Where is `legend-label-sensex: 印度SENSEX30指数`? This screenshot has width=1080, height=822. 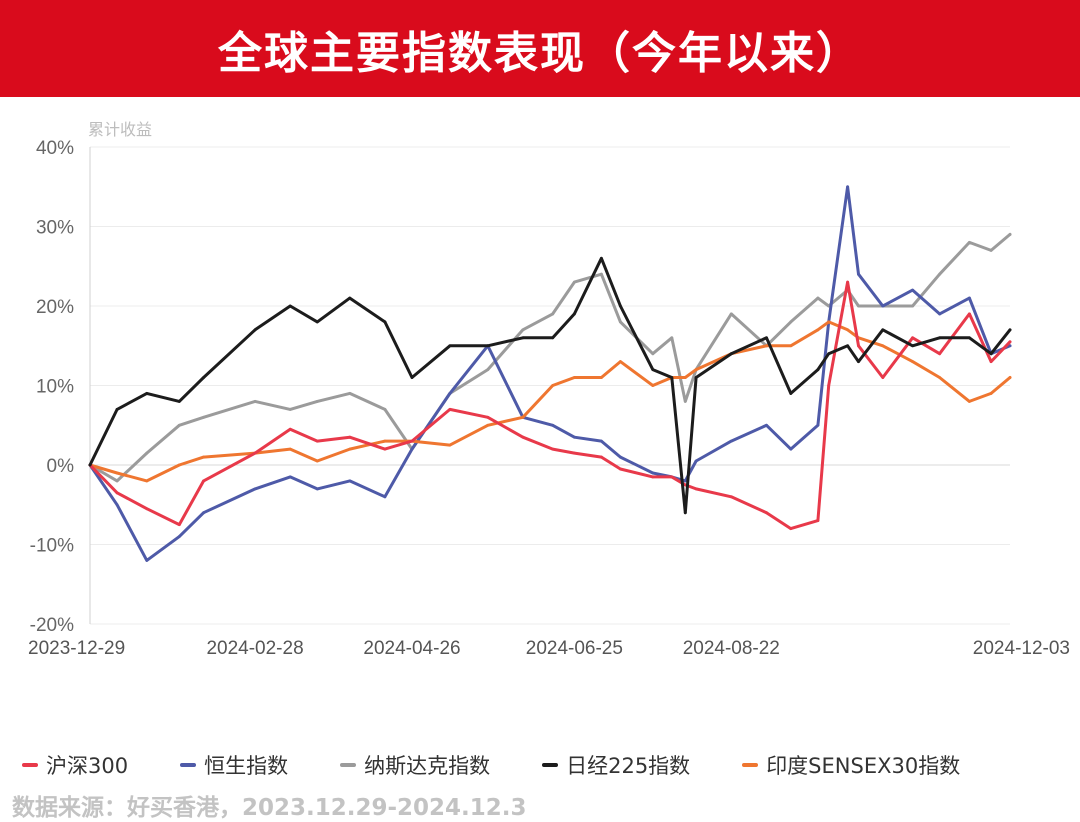 legend-label-sensex: 印度SENSEX30指数 is located at coordinates (863, 766).